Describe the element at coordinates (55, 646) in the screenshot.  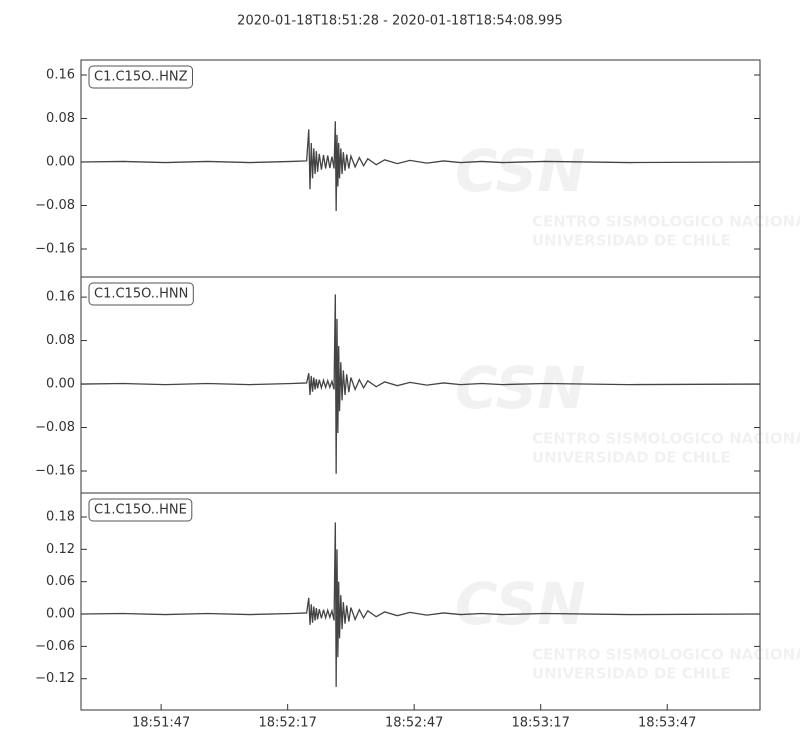
I see `y-tick-label: −0.06` at that location.